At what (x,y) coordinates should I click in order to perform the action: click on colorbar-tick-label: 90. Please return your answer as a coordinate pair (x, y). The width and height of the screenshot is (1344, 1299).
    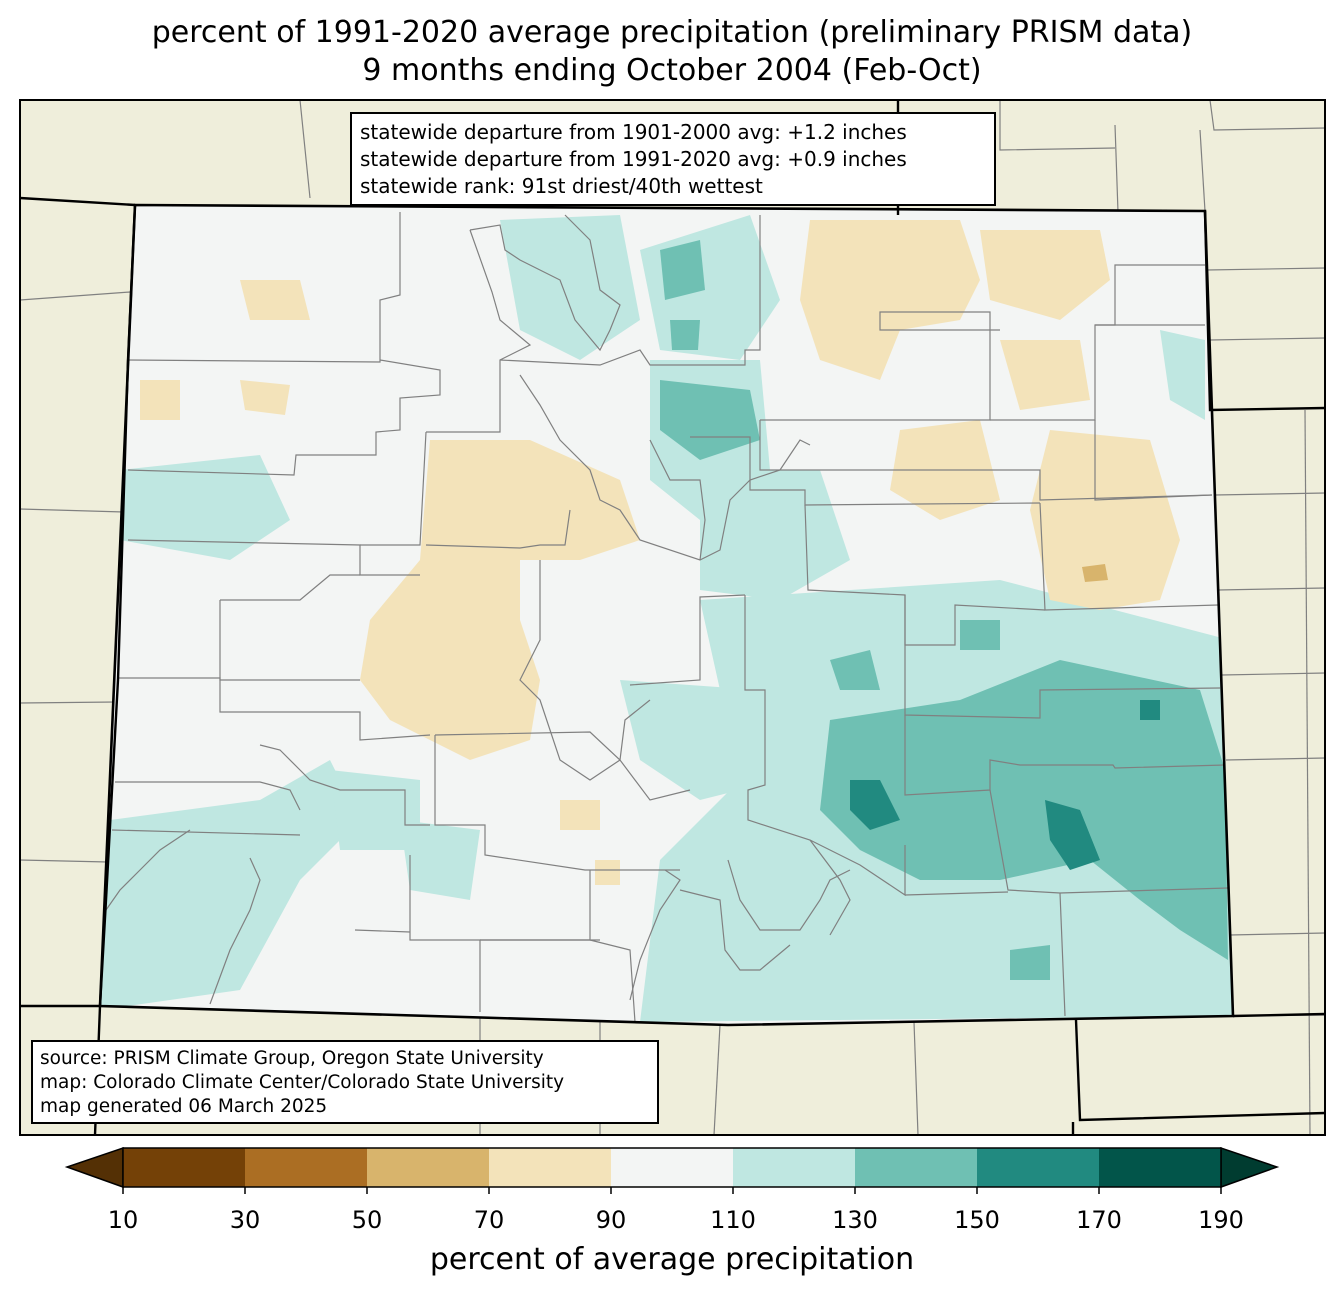
    Looking at the image, I should click on (611, 1220).